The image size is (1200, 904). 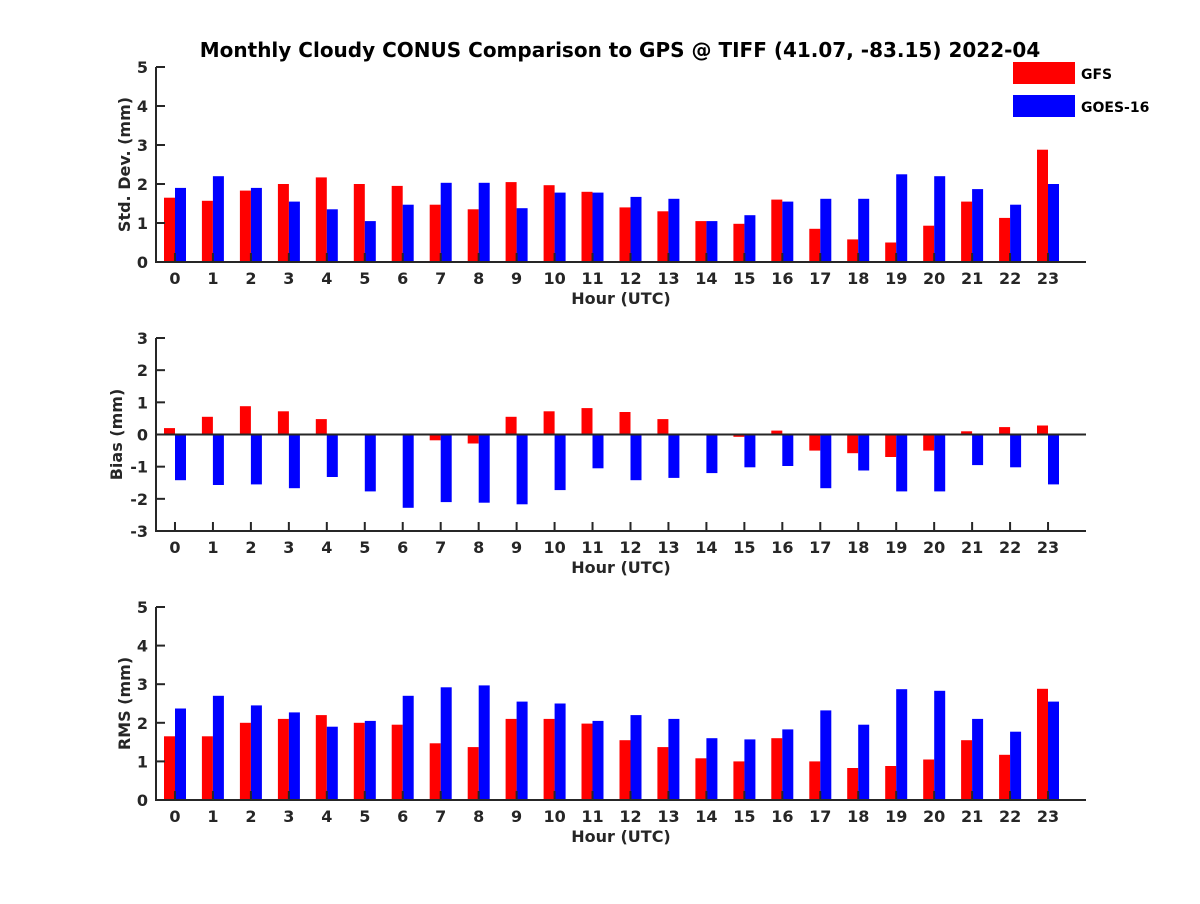 What do you see at coordinates (364, 816) in the screenshot?
I see `x-tick-label: 5` at bounding box center [364, 816].